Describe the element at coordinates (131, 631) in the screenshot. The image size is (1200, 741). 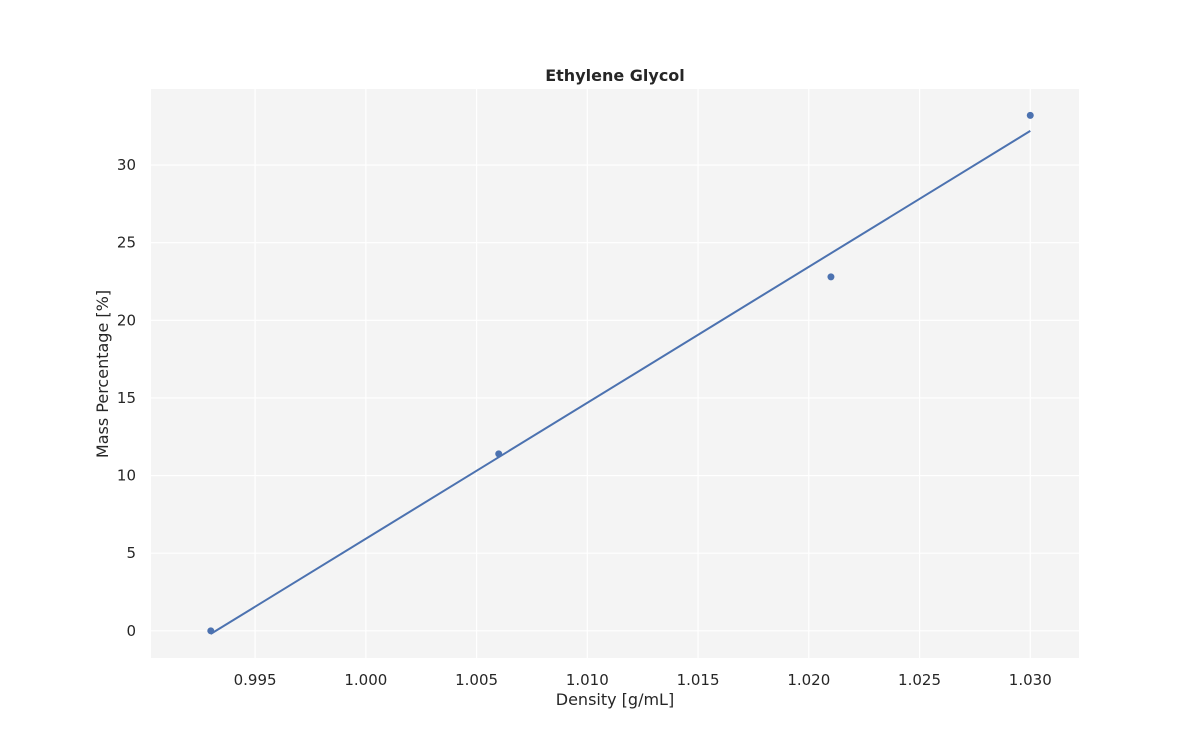
I see `y-tick-label: 0` at that location.